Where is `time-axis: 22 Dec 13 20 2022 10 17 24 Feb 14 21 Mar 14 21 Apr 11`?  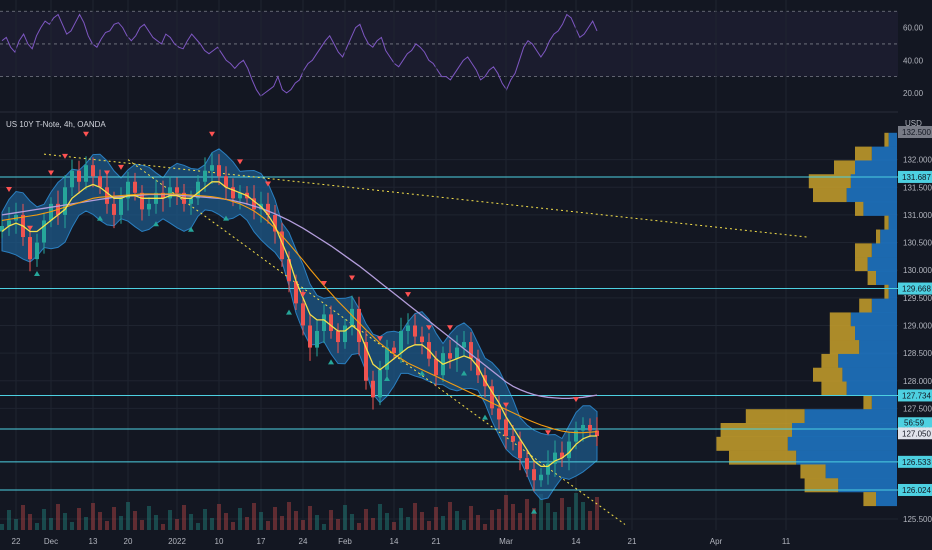
time-axis: 22 Dec 13 20 2022 10 17 24 Feb 14 21 Mar 14 21 Apr 11 is located at coordinates (401, 541).